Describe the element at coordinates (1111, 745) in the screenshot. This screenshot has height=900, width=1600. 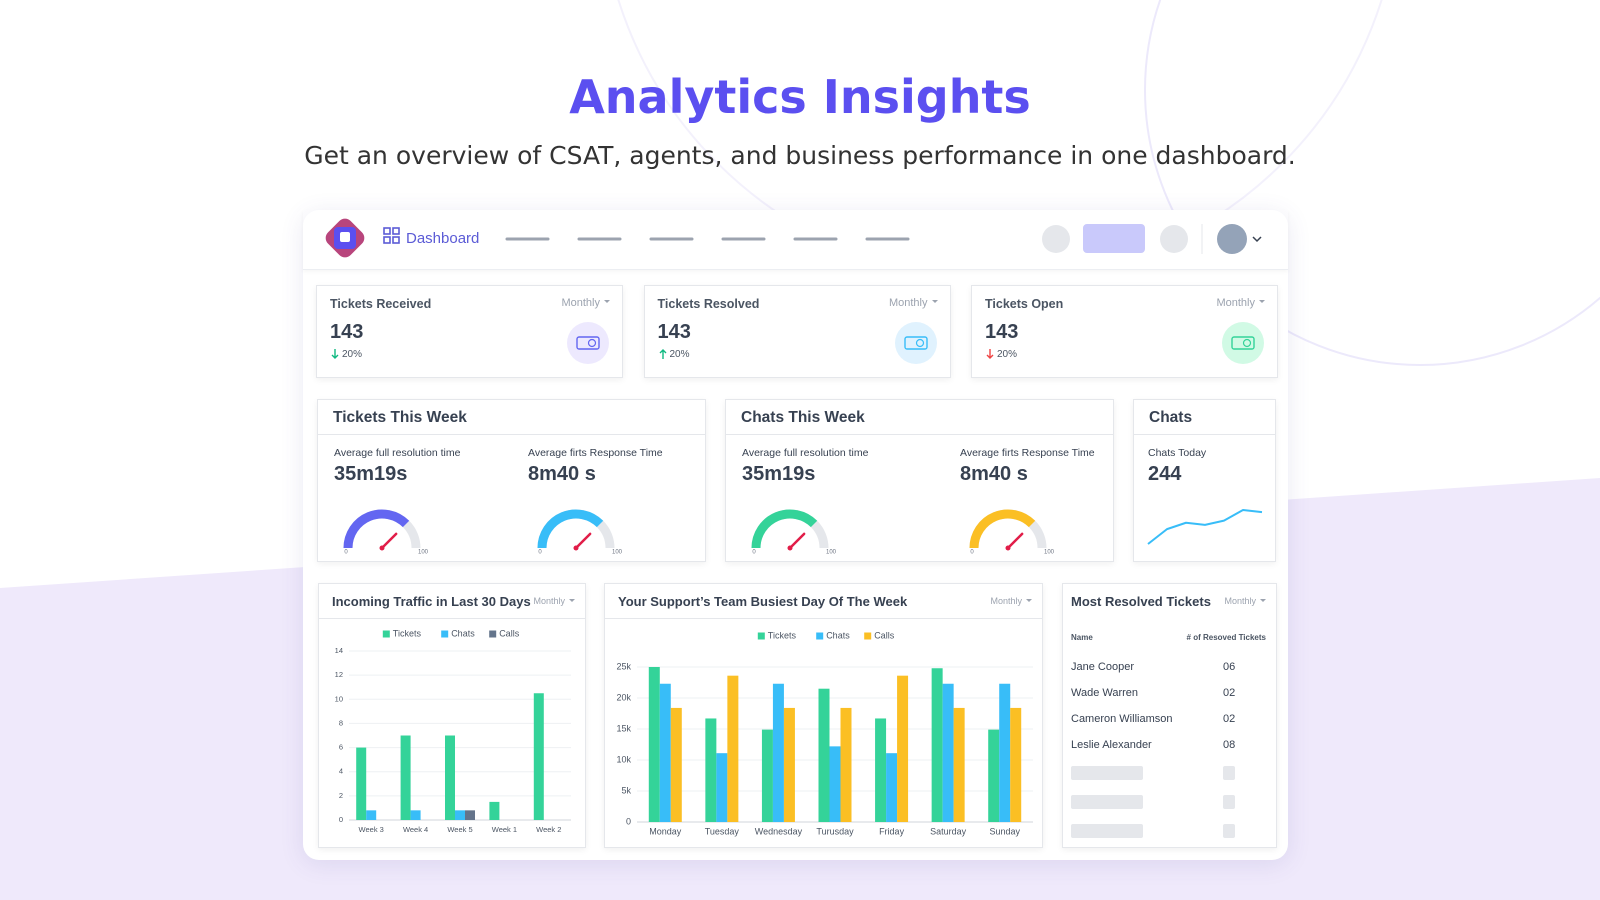
I see `row-name: Leslie Alexander` at that location.